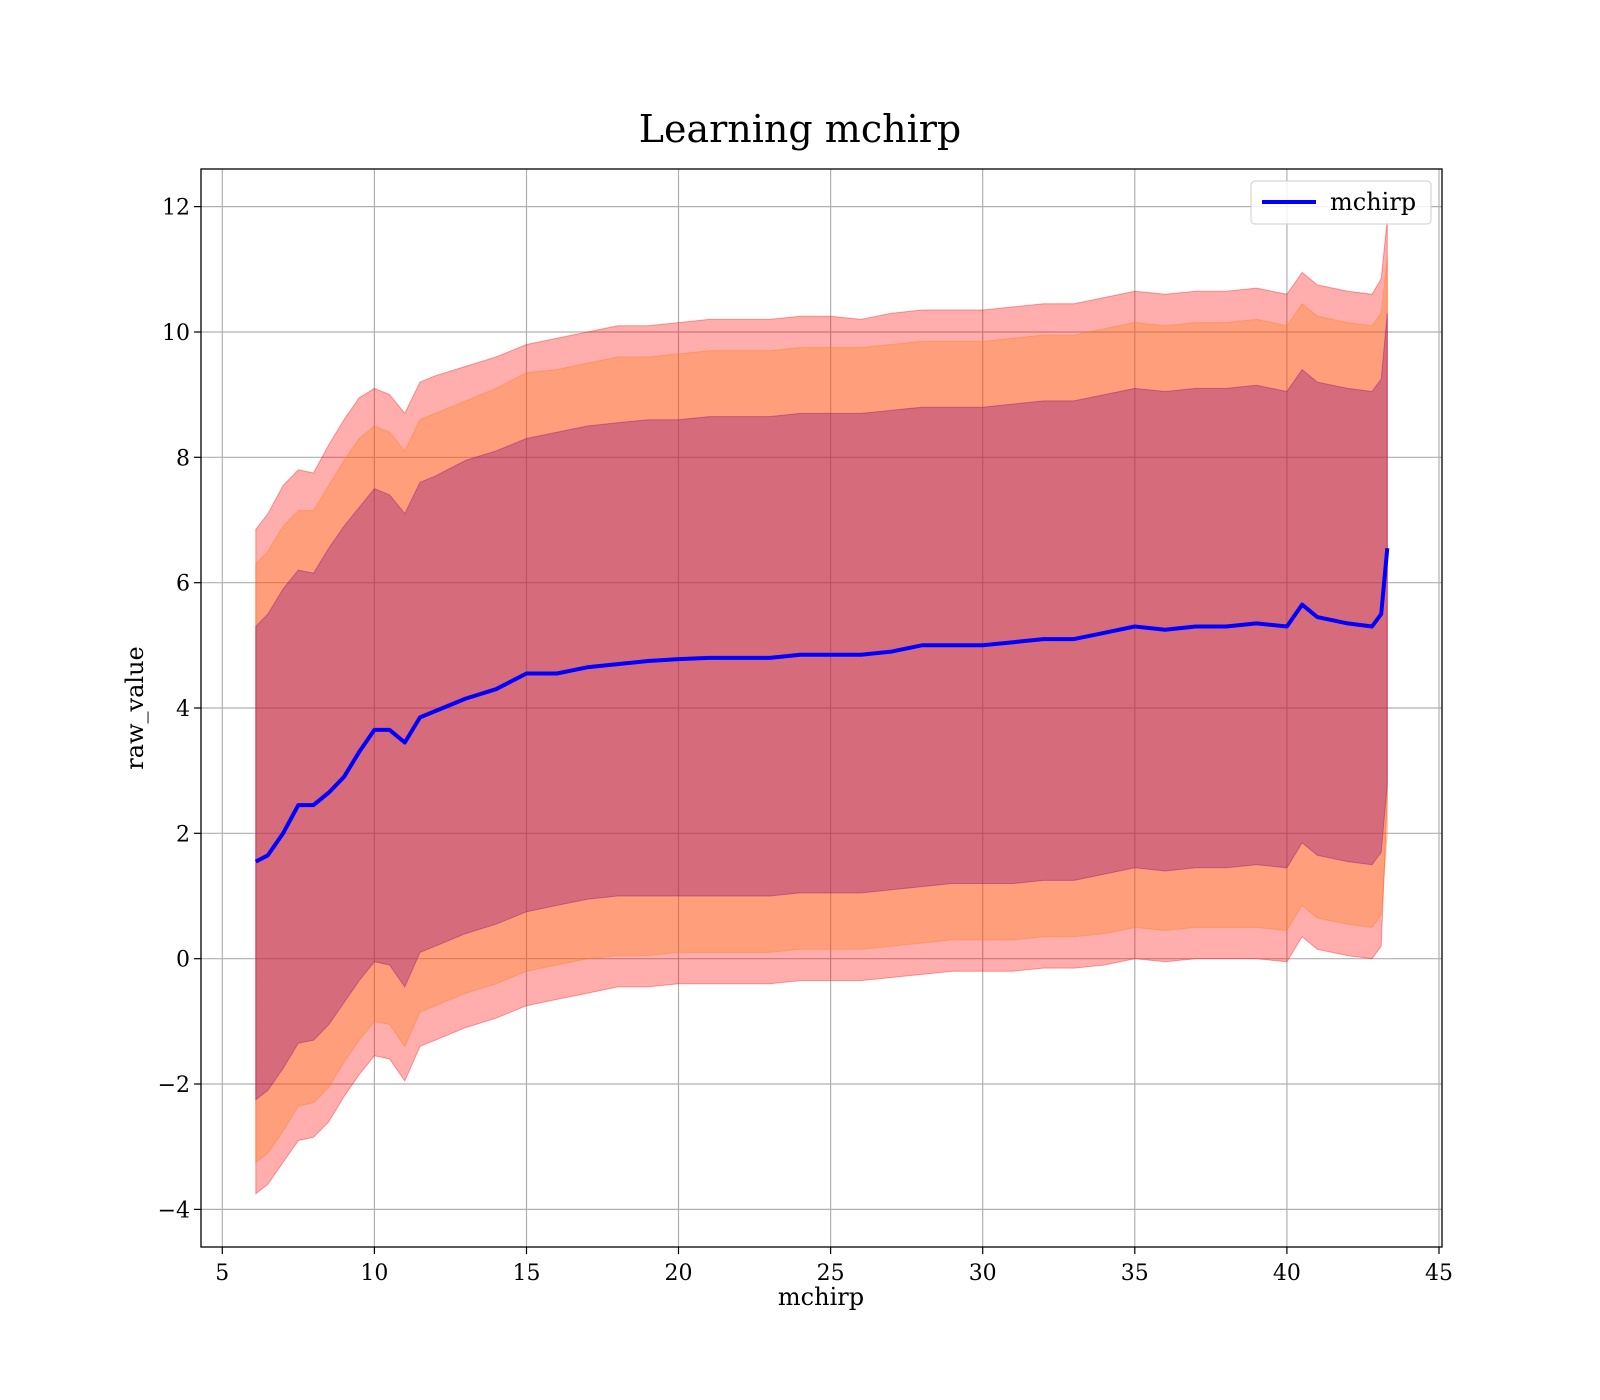 This screenshot has width=1600, height=1400. I want to click on y-tick-label: −4, so click(174, 1210).